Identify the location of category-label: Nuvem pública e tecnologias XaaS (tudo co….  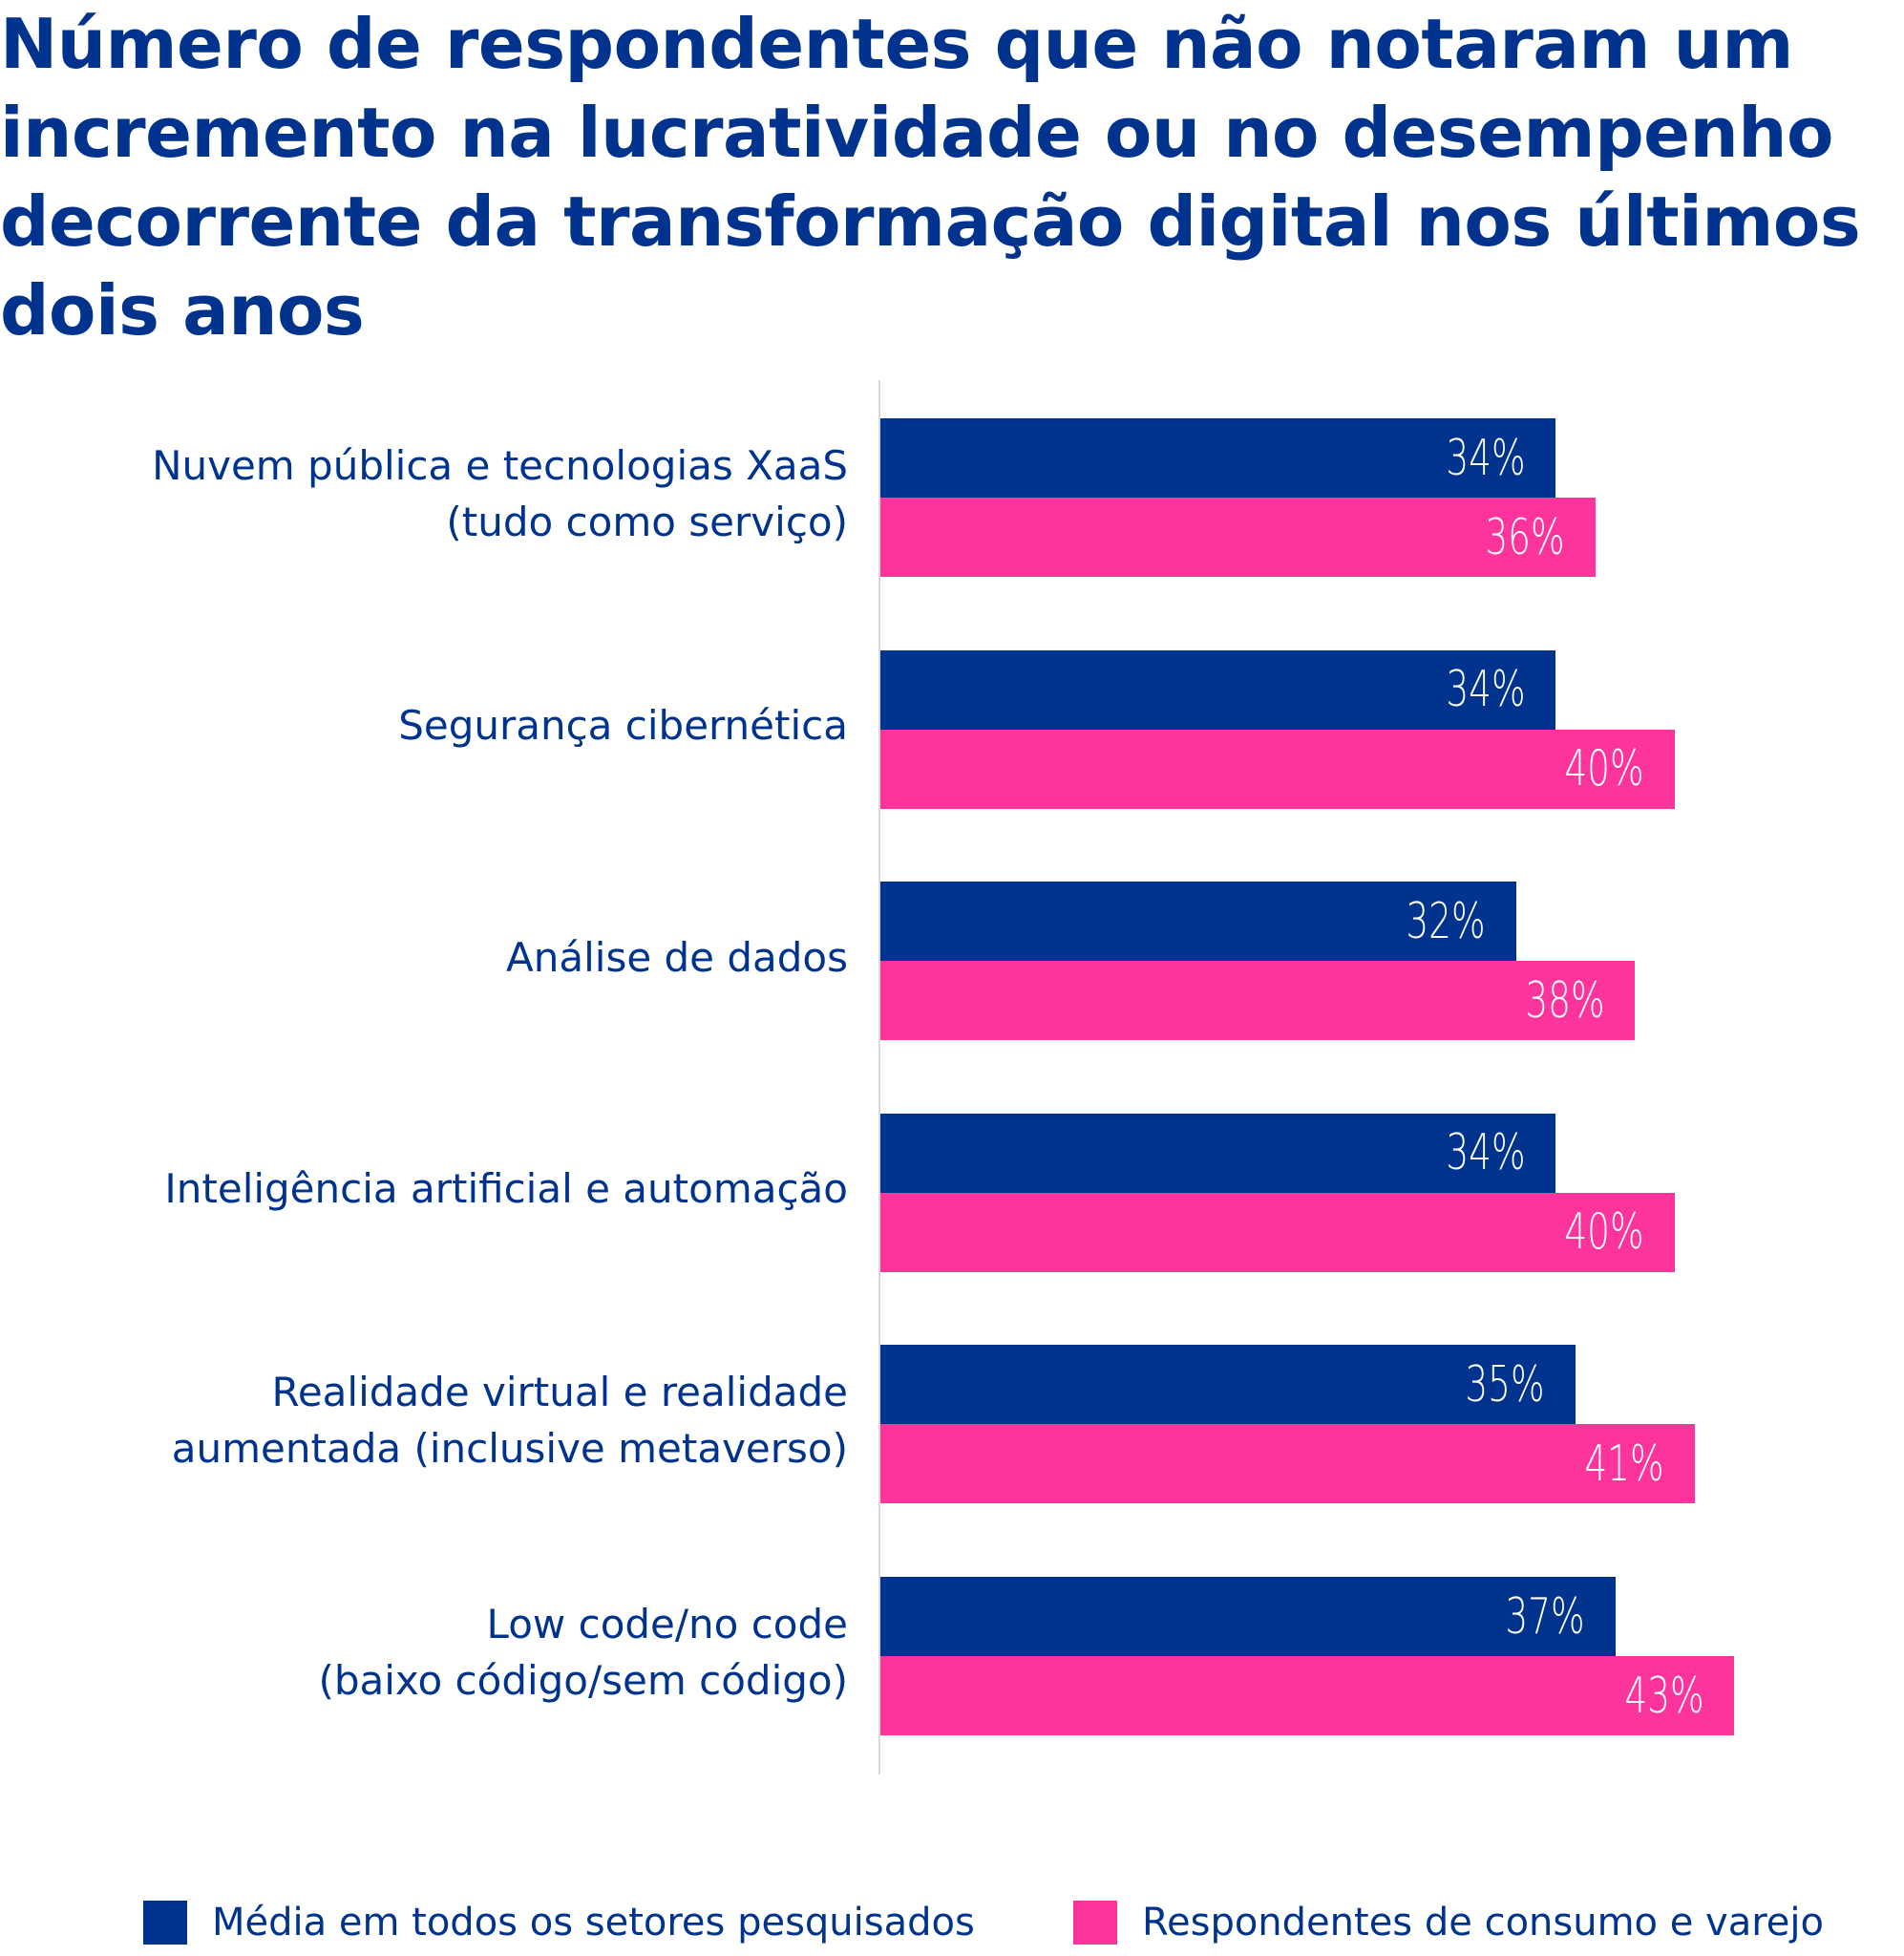
(424, 494).